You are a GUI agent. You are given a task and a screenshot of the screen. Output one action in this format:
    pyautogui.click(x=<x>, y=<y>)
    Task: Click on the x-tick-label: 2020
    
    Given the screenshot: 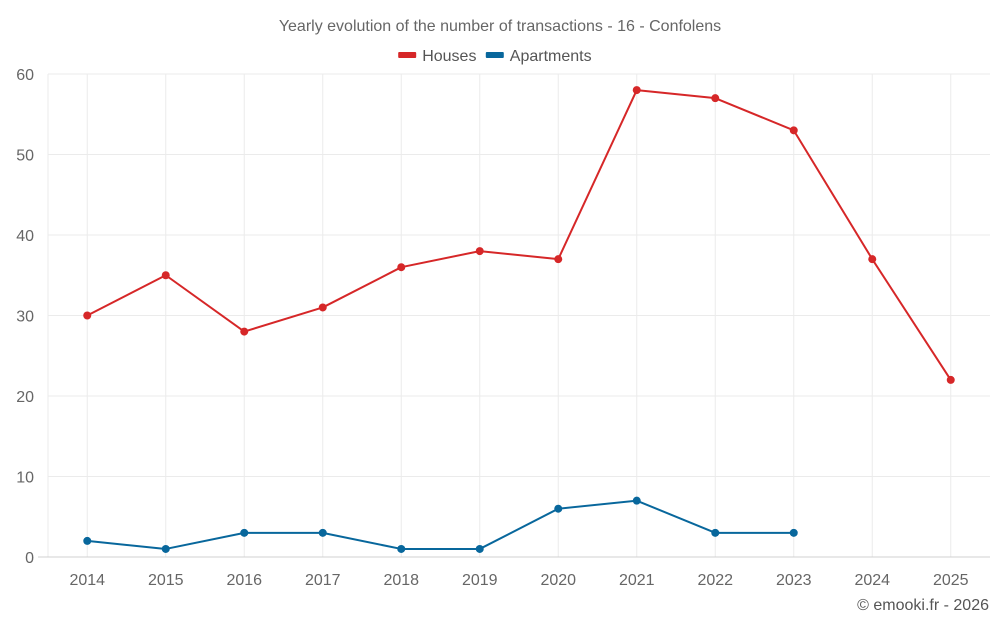 What is the action you would take?
    pyautogui.click(x=558, y=580)
    